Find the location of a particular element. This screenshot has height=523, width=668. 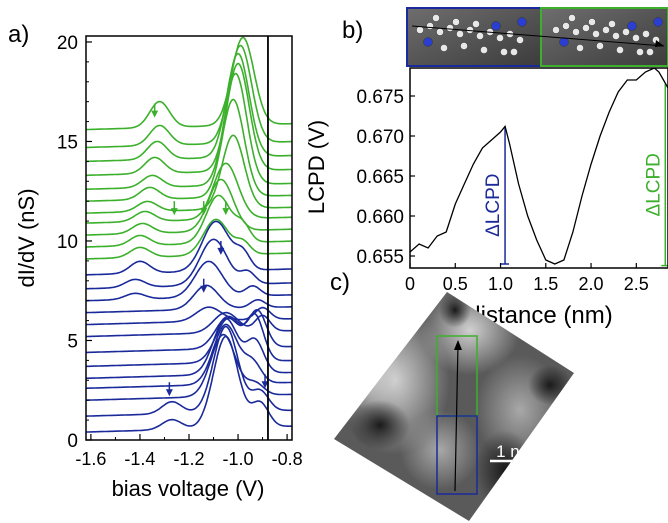

lcpd-y-tick-label: 0.665 is located at coordinates (380, 177).